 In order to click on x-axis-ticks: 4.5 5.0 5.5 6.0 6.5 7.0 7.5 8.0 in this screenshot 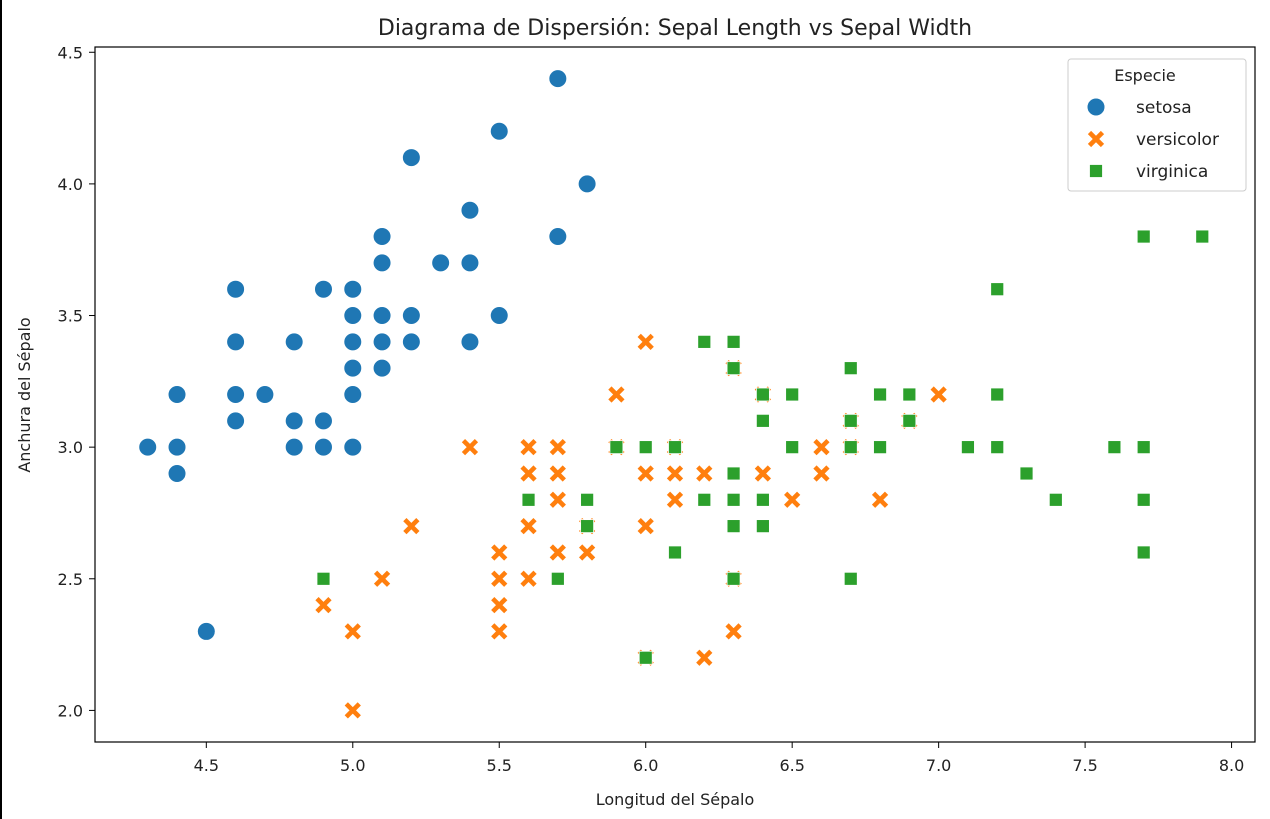, I will do `click(719, 758)`.